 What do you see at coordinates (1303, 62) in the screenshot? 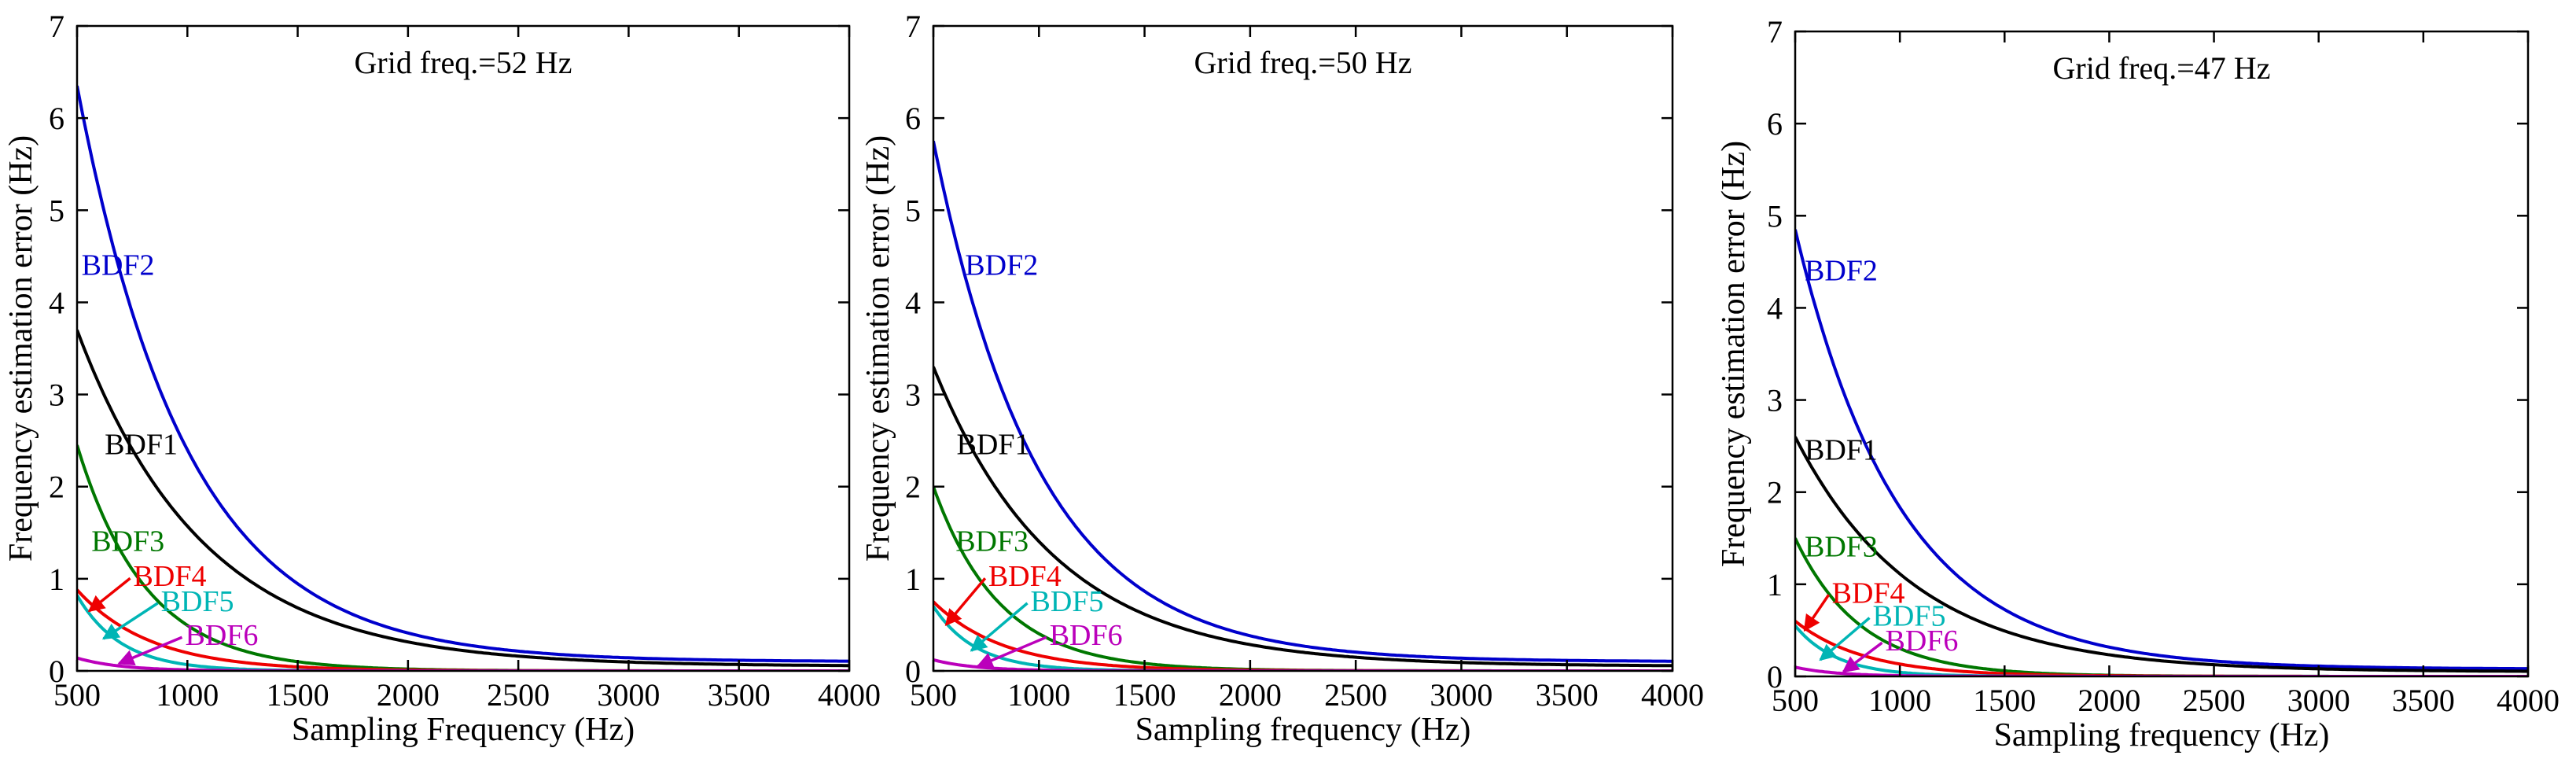
I see `panel-title: Grid freq.=50 Hz` at bounding box center [1303, 62].